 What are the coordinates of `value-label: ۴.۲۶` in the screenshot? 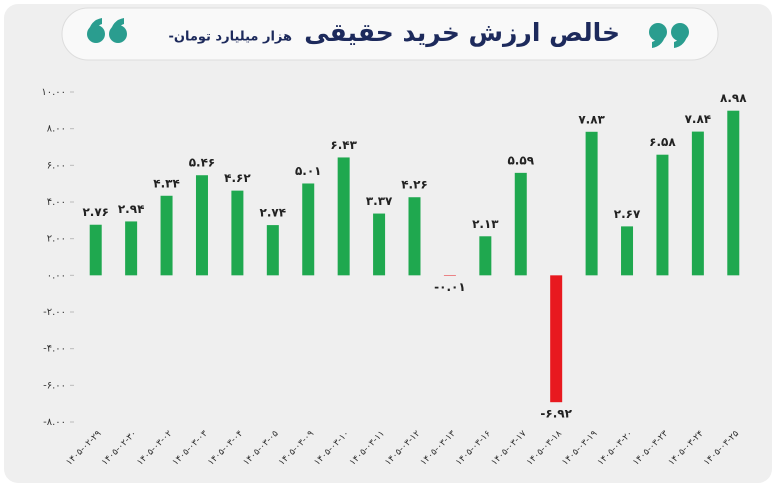 It's located at (414, 185).